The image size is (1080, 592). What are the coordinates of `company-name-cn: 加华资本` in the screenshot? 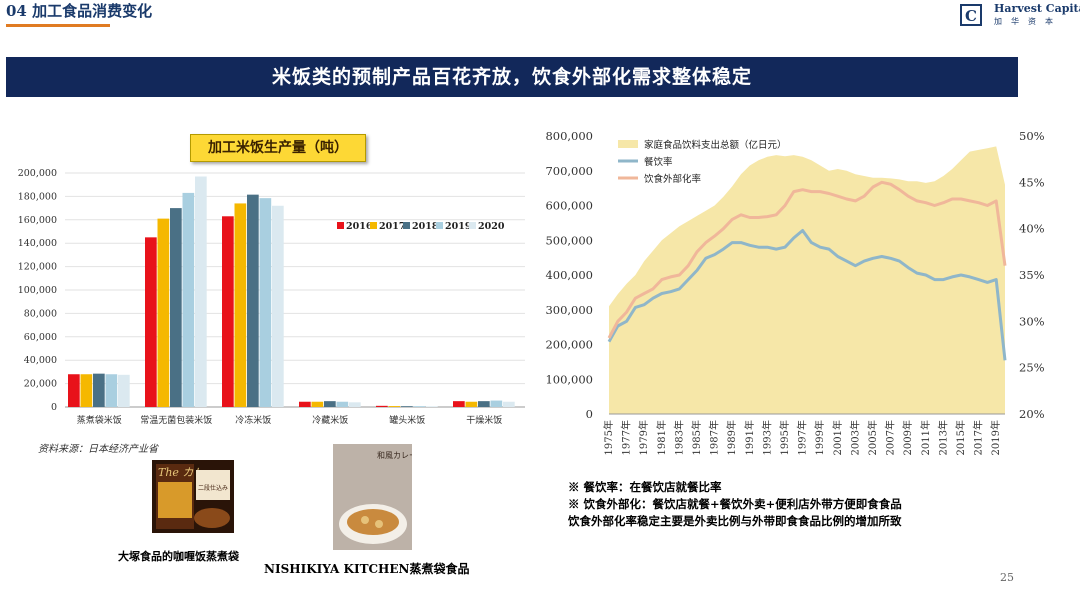 It's located at (1028, 21).